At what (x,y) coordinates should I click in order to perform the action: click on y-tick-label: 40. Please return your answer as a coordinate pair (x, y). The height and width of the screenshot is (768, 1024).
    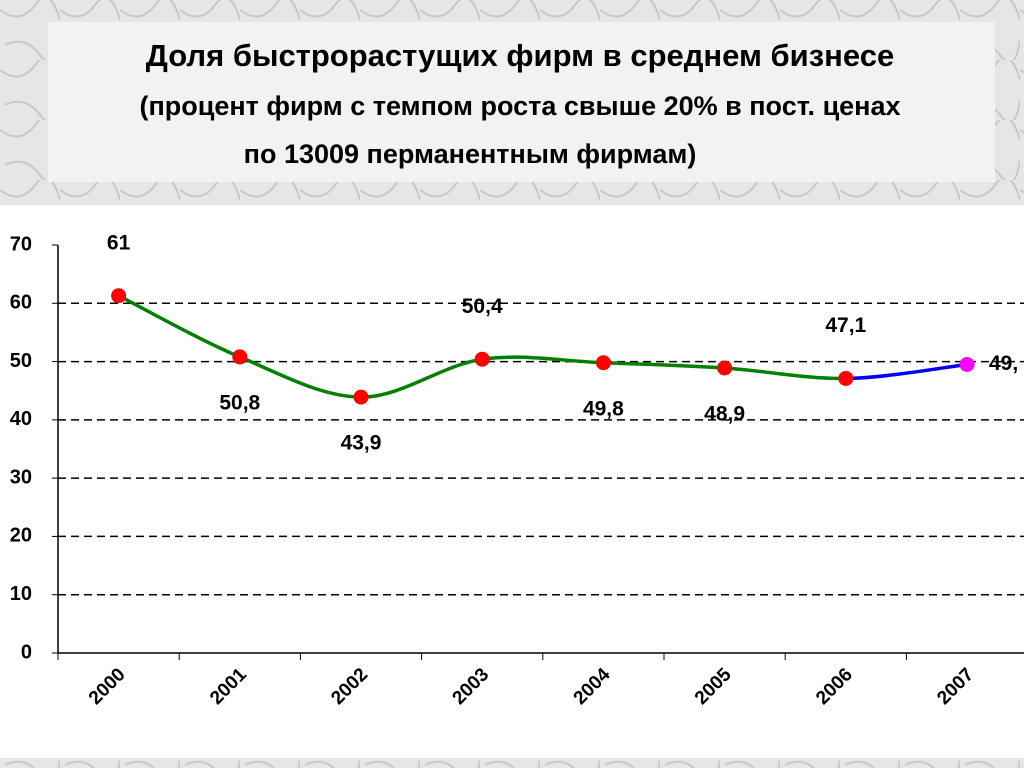
    Looking at the image, I should click on (21, 419).